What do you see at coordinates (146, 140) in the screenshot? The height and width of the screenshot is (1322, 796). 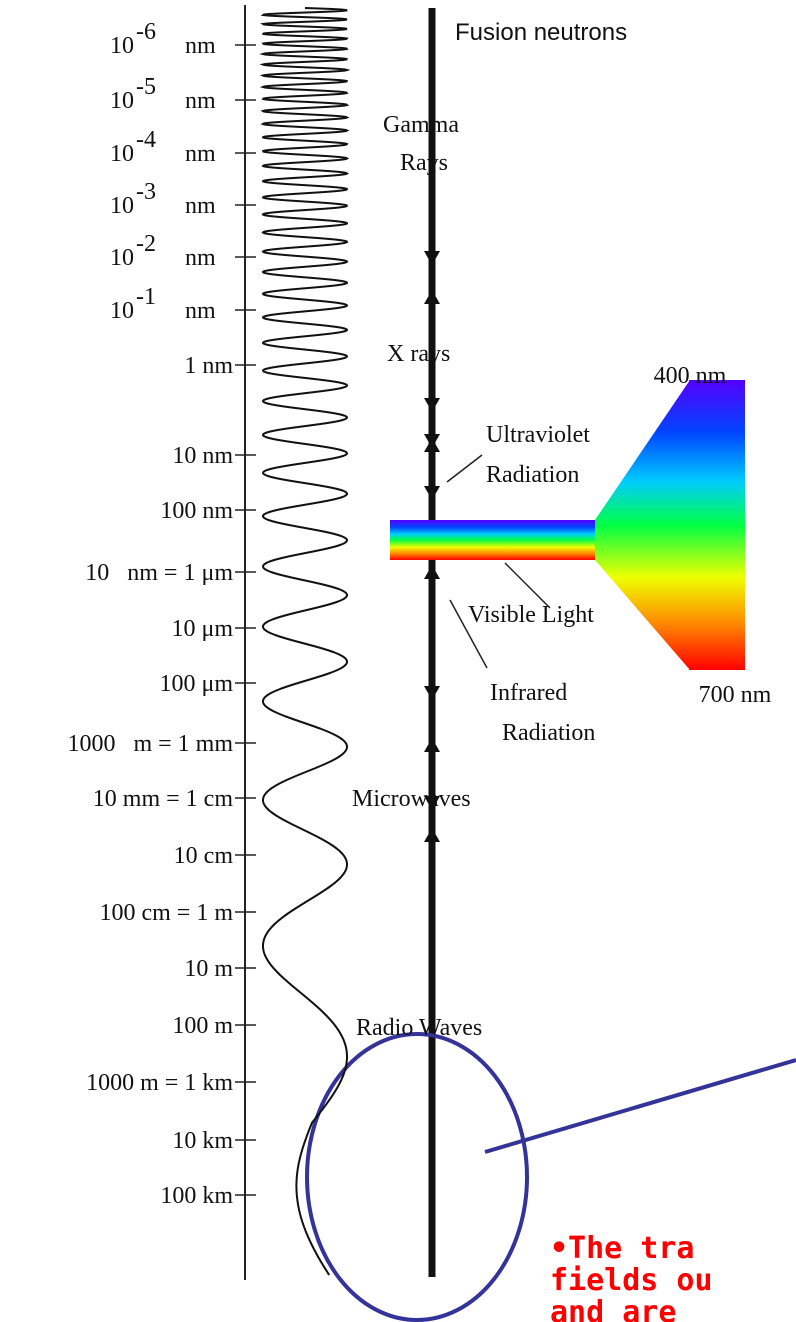 I see `scale-exponent: -4` at bounding box center [146, 140].